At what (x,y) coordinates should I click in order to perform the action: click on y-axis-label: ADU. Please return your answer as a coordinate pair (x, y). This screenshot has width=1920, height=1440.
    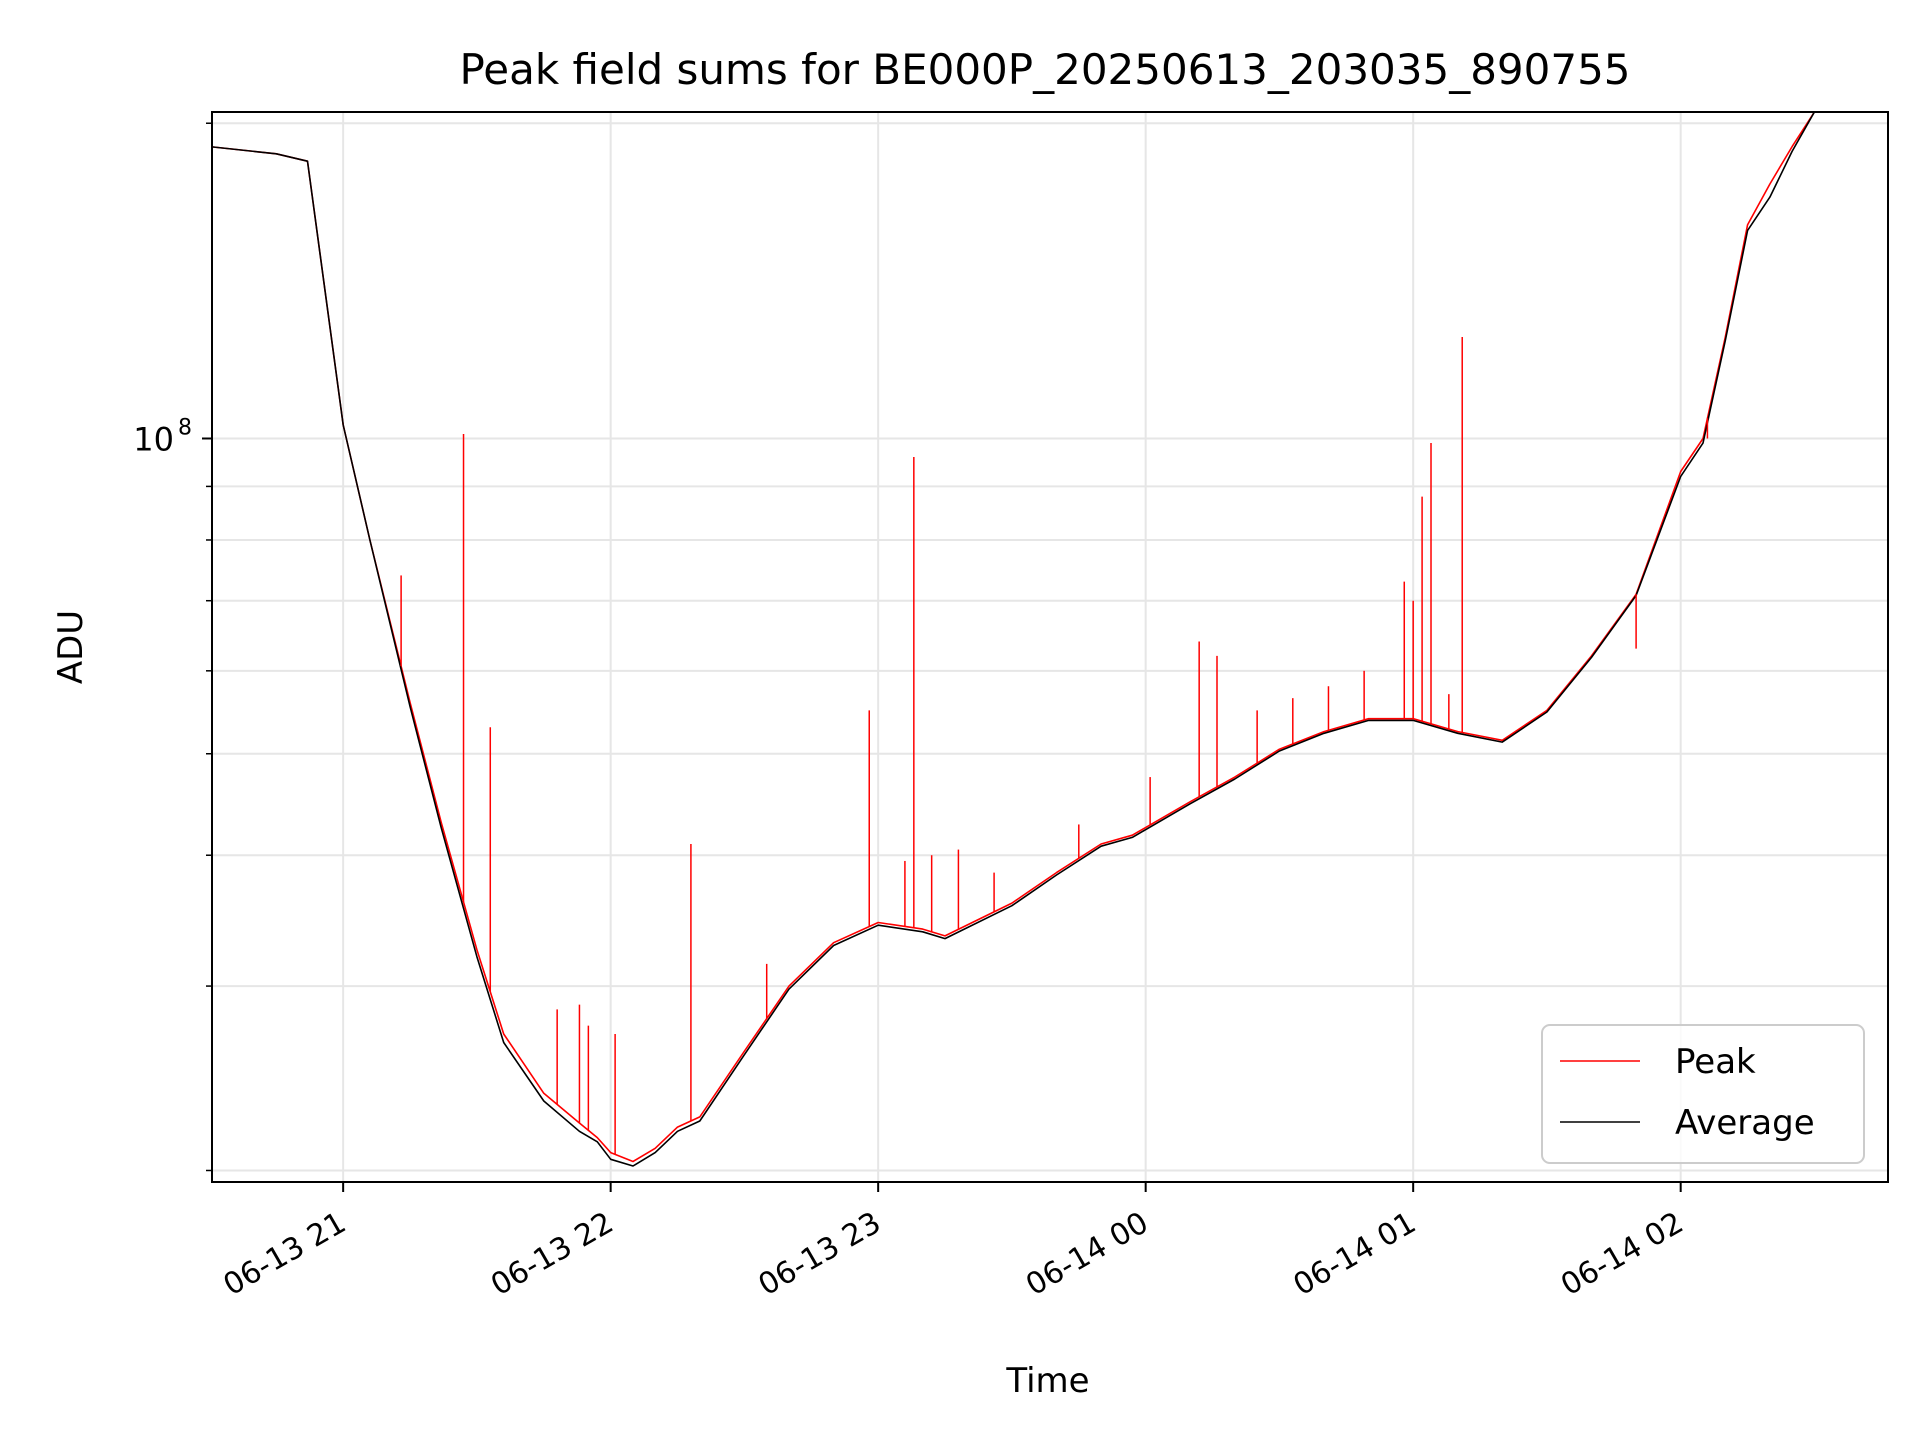
    Looking at the image, I should click on (71, 647).